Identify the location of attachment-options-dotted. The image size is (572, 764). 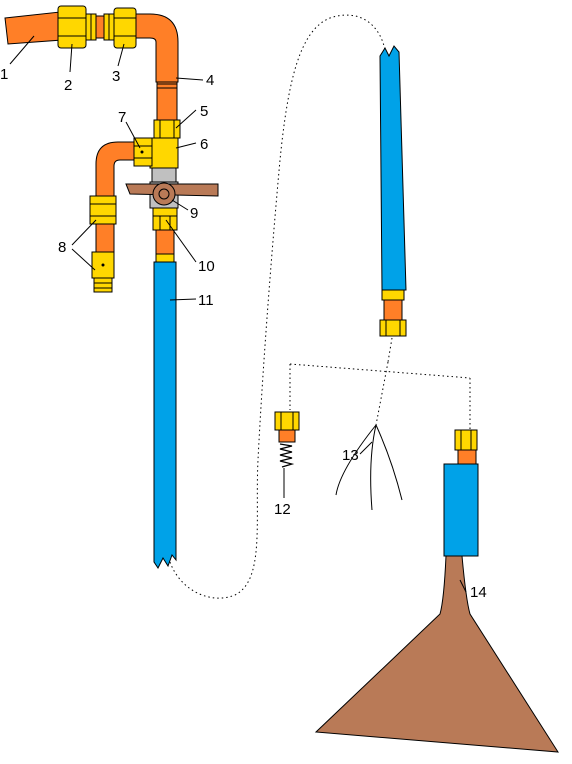
(380, 383).